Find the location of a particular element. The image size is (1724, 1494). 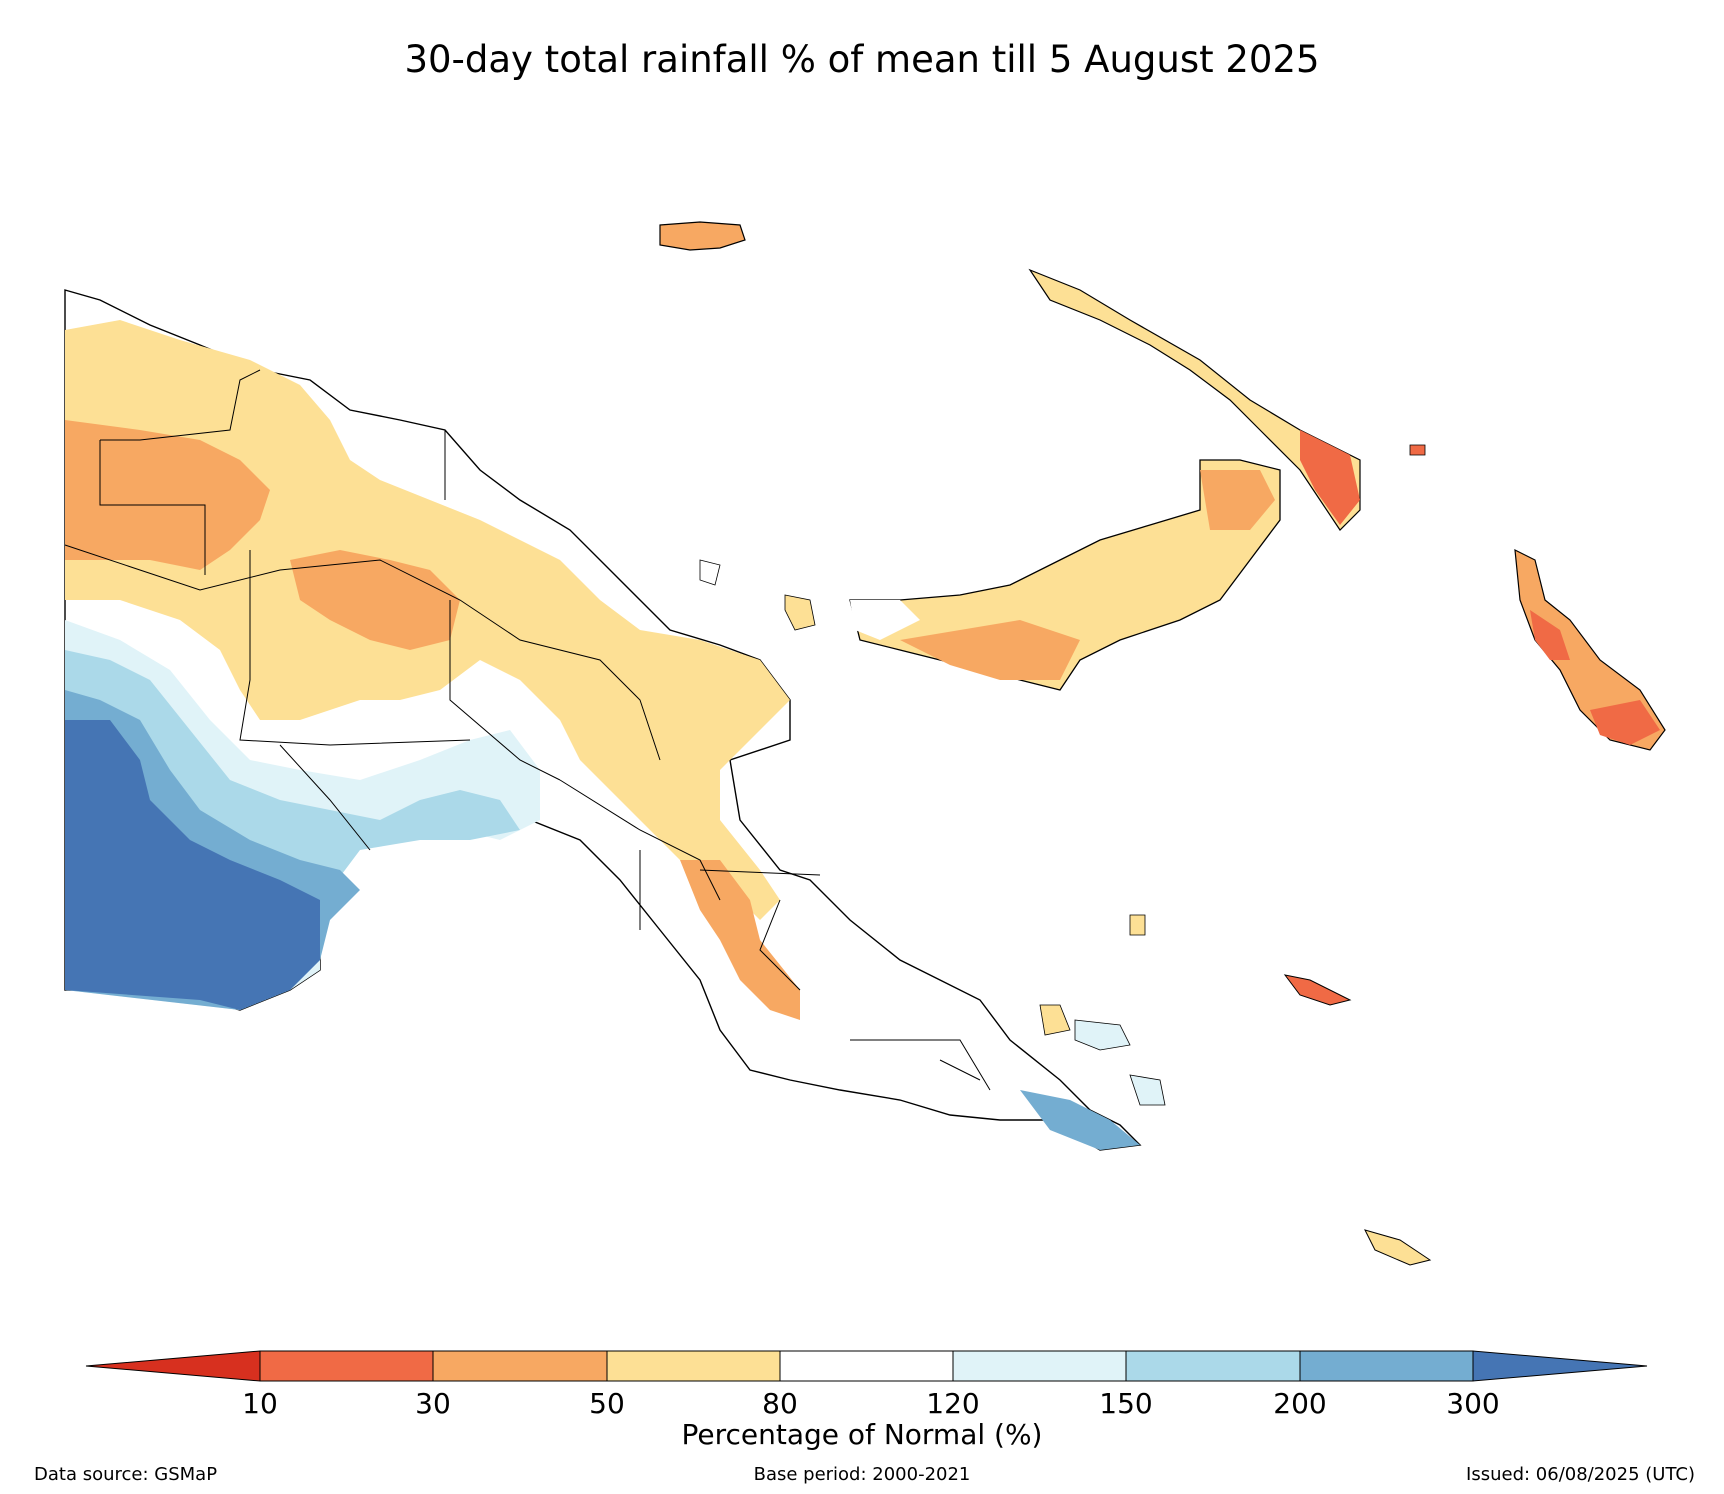

colorbar-tick: 150 is located at coordinates (1126, 1403).